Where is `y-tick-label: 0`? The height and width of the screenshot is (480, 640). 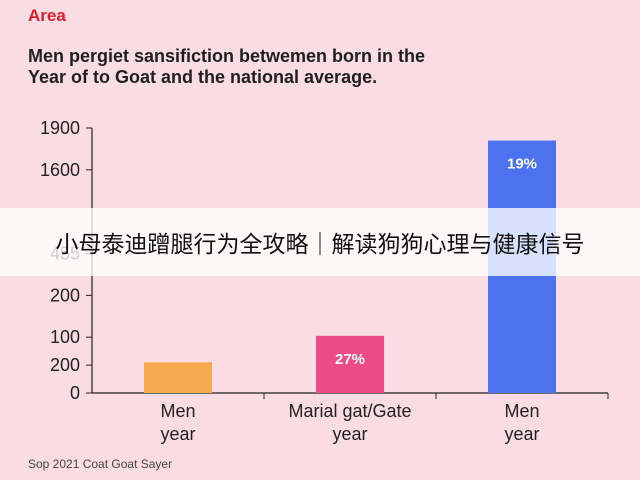 y-tick-label: 0 is located at coordinates (75, 393).